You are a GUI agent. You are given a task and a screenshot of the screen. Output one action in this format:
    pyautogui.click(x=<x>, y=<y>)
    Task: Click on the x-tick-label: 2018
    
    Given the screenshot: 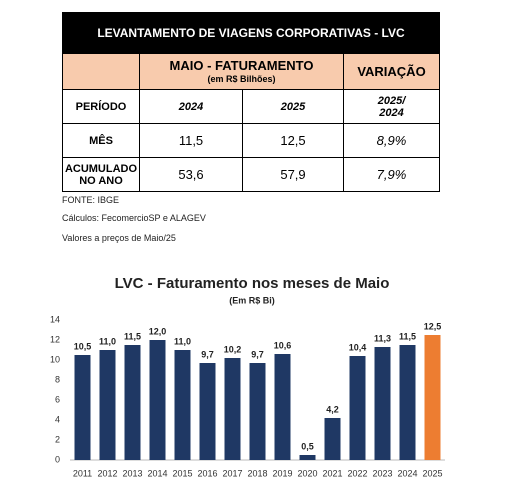 What is the action you would take?
    pyautogui.click(x=257, y=473)
    